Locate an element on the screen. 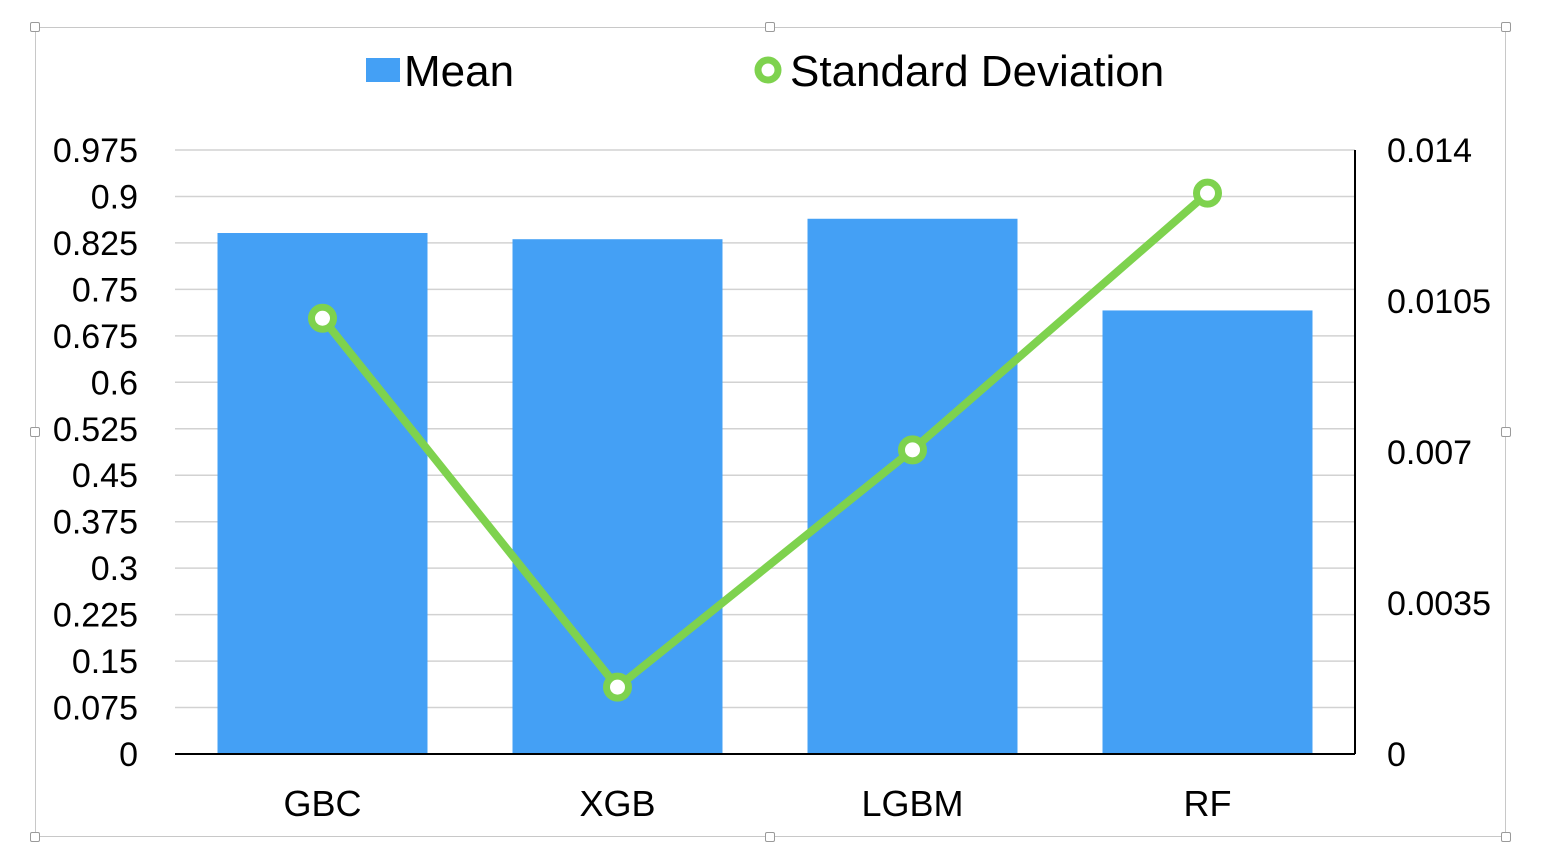 Image resolution: width=1542 pixels, height=868 pixels. bar-rf is located at coordinates (1207, 532).